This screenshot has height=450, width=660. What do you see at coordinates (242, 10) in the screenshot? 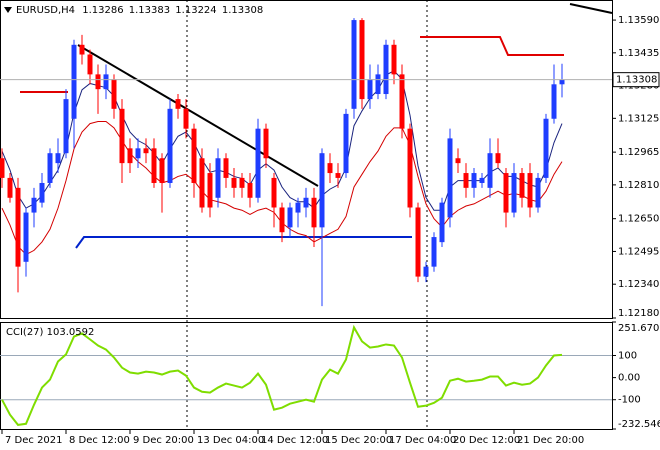
I see `last-close: 1.13308` at bounding box center [242, 10].